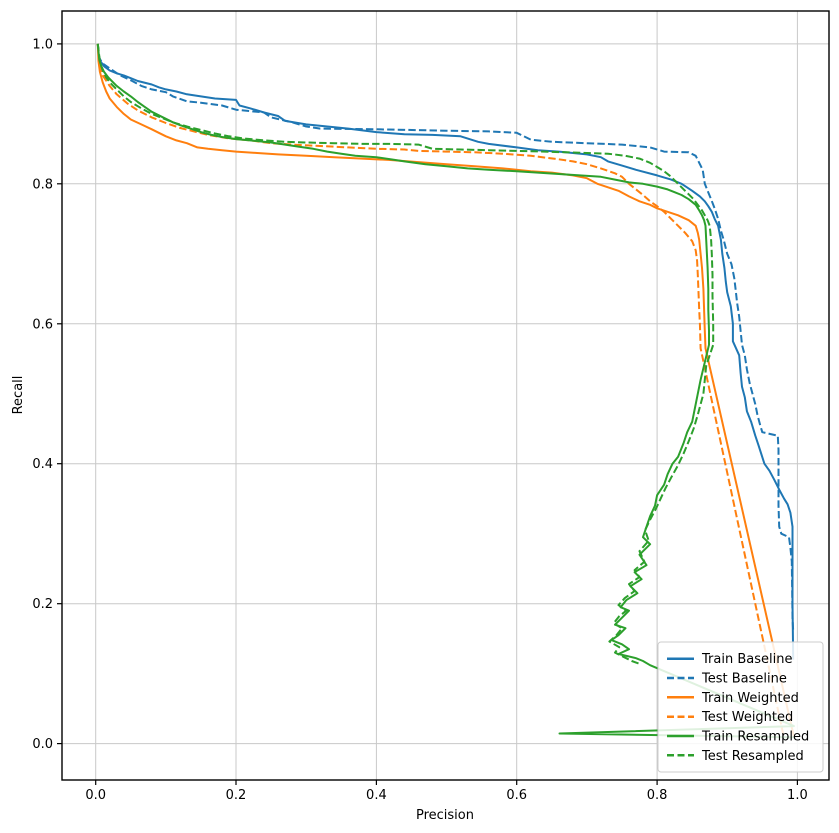  I want to click on x-tick-label: 0.4, so click(376, 795).